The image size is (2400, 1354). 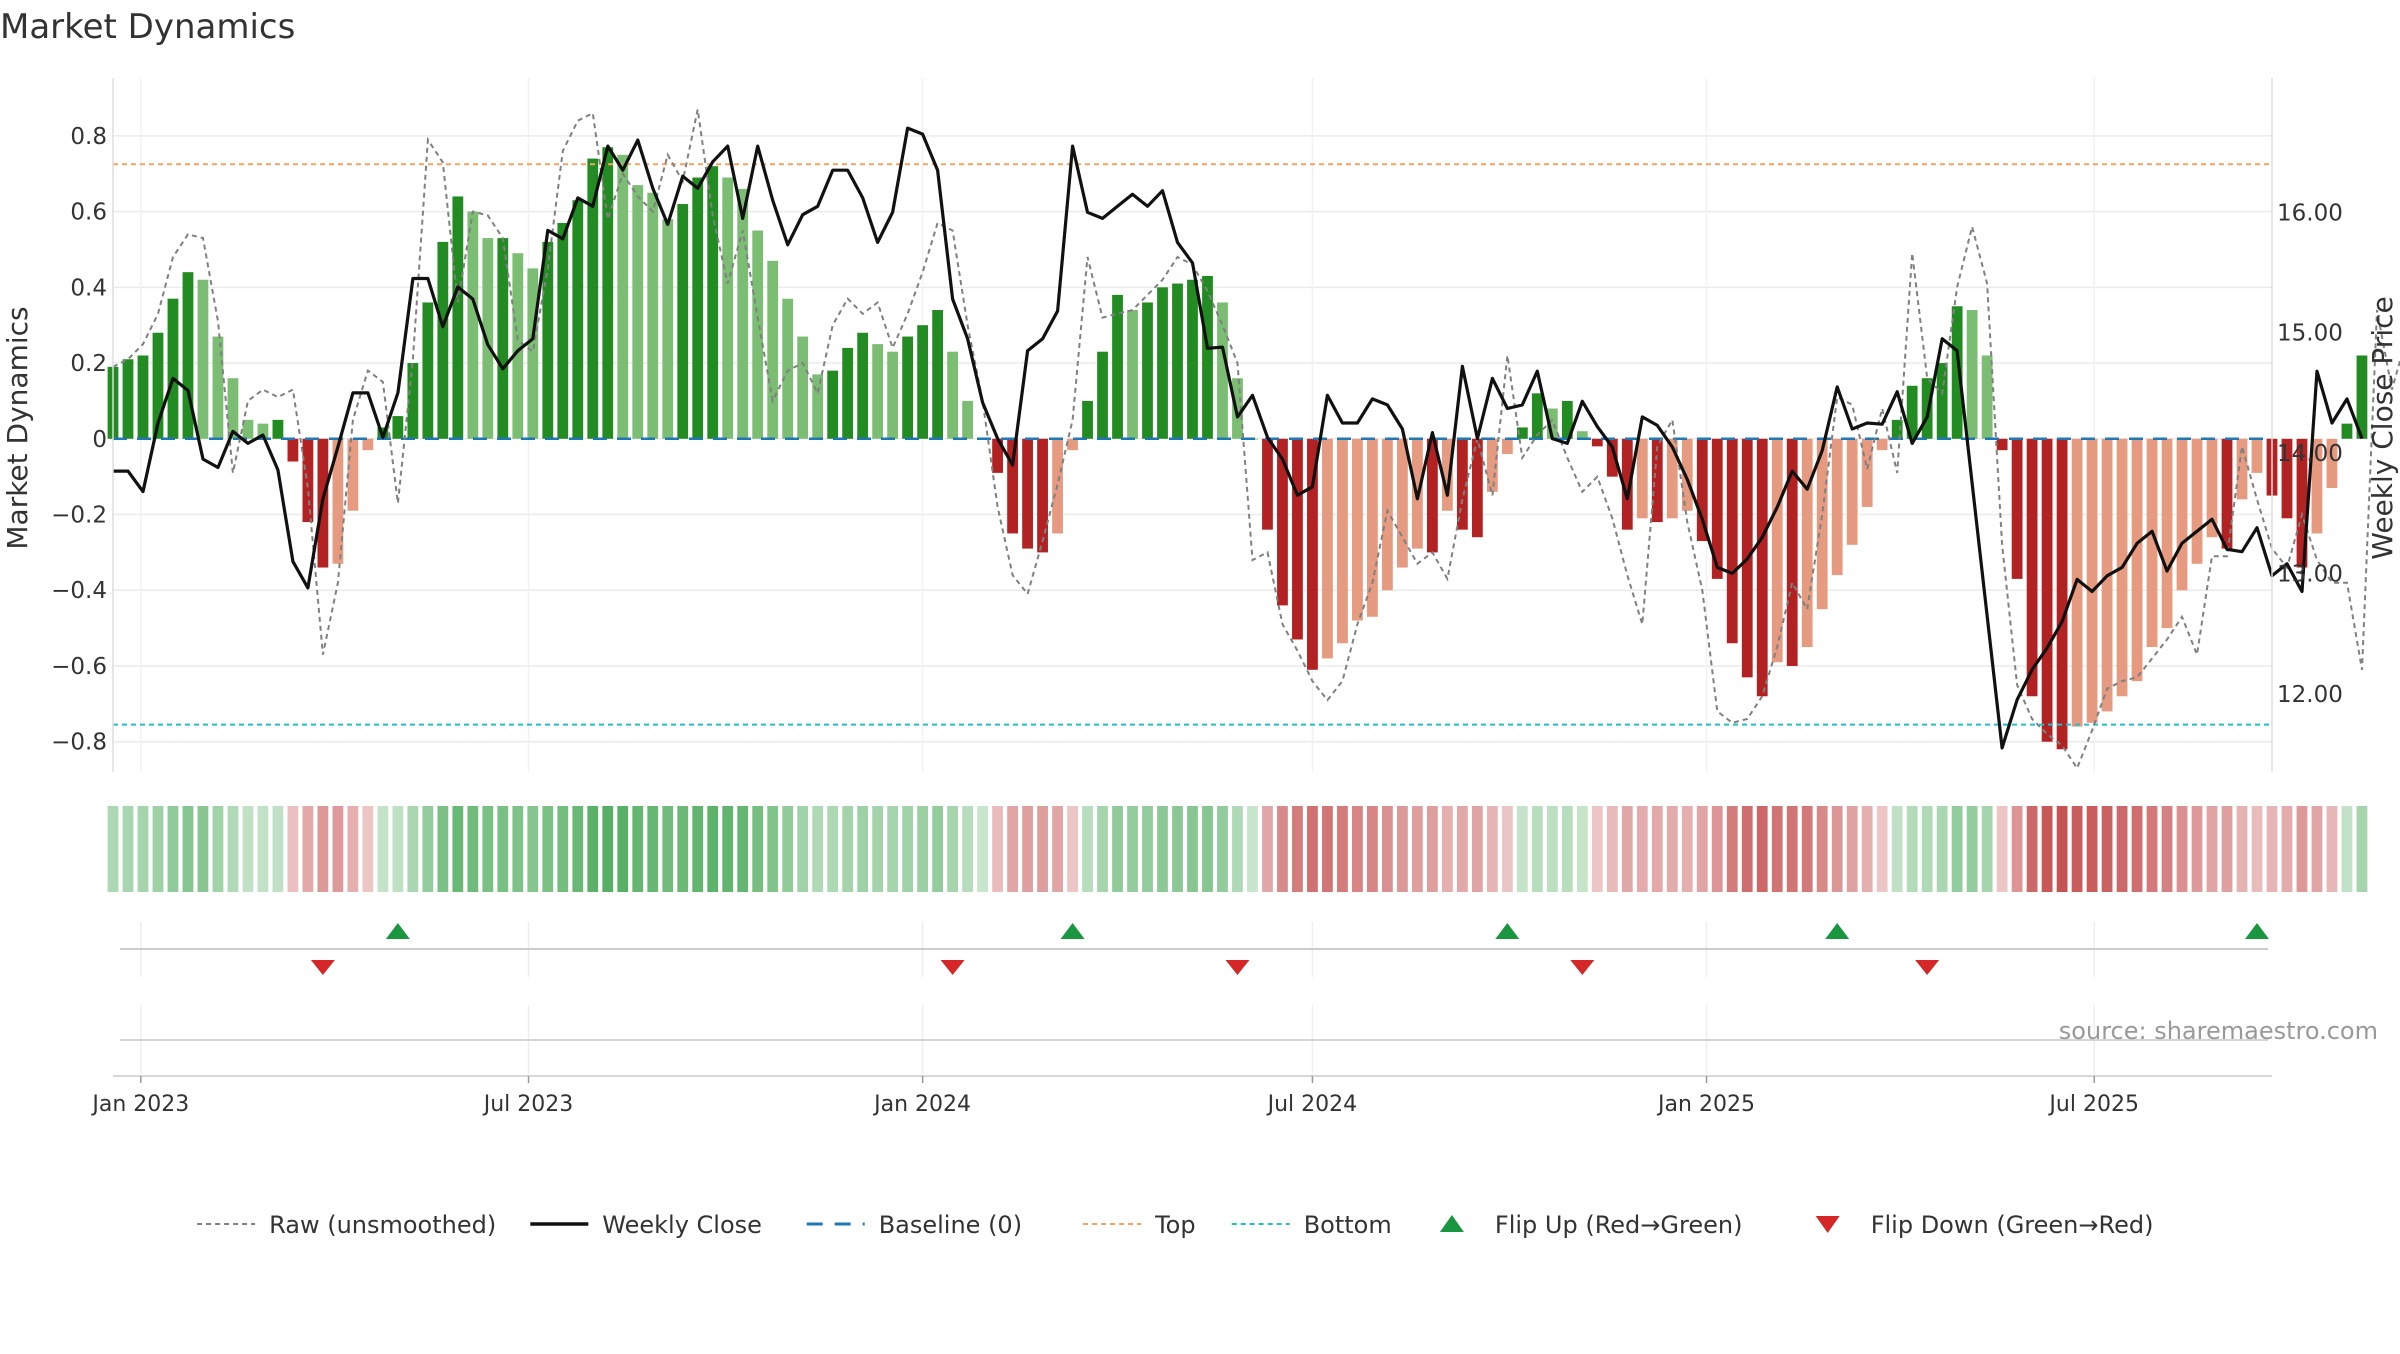 I want to click on flip-marker-panel, so click(x=1195, y=949).